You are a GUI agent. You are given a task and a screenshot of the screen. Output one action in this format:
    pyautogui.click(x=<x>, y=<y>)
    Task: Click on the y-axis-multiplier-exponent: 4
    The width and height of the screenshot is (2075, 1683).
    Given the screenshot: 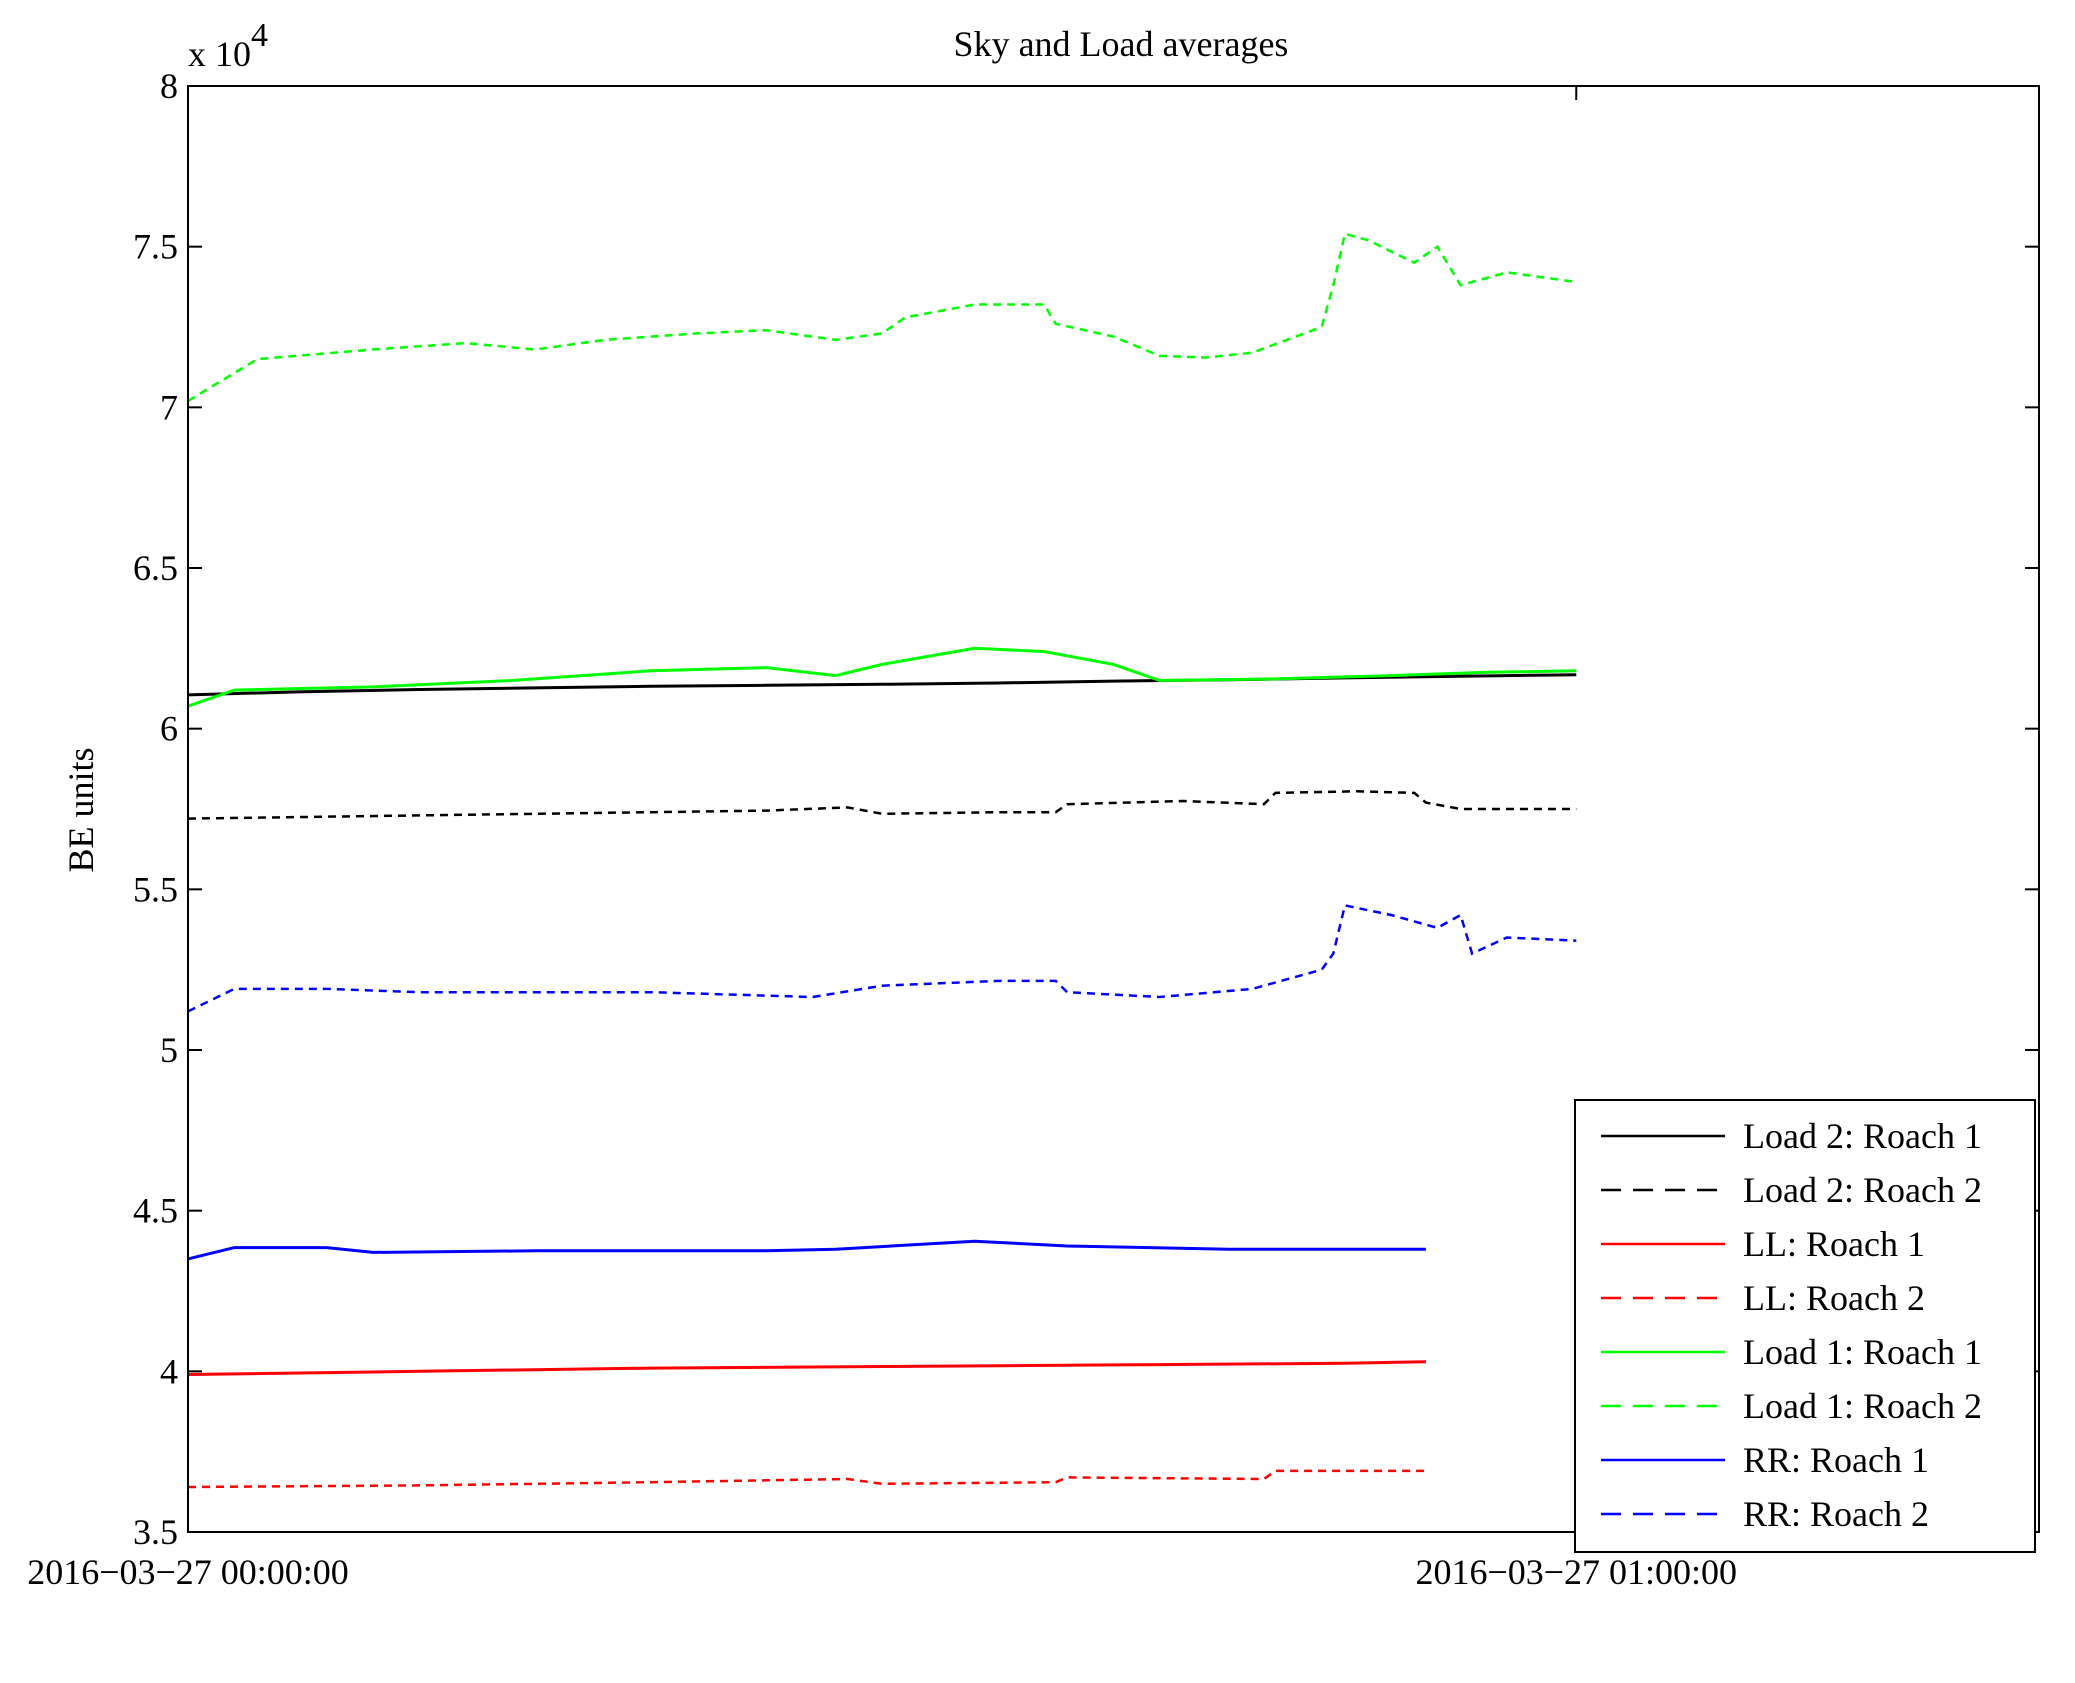 What is the action you would take?
    pyautogui.click(x=259, y=35)
    